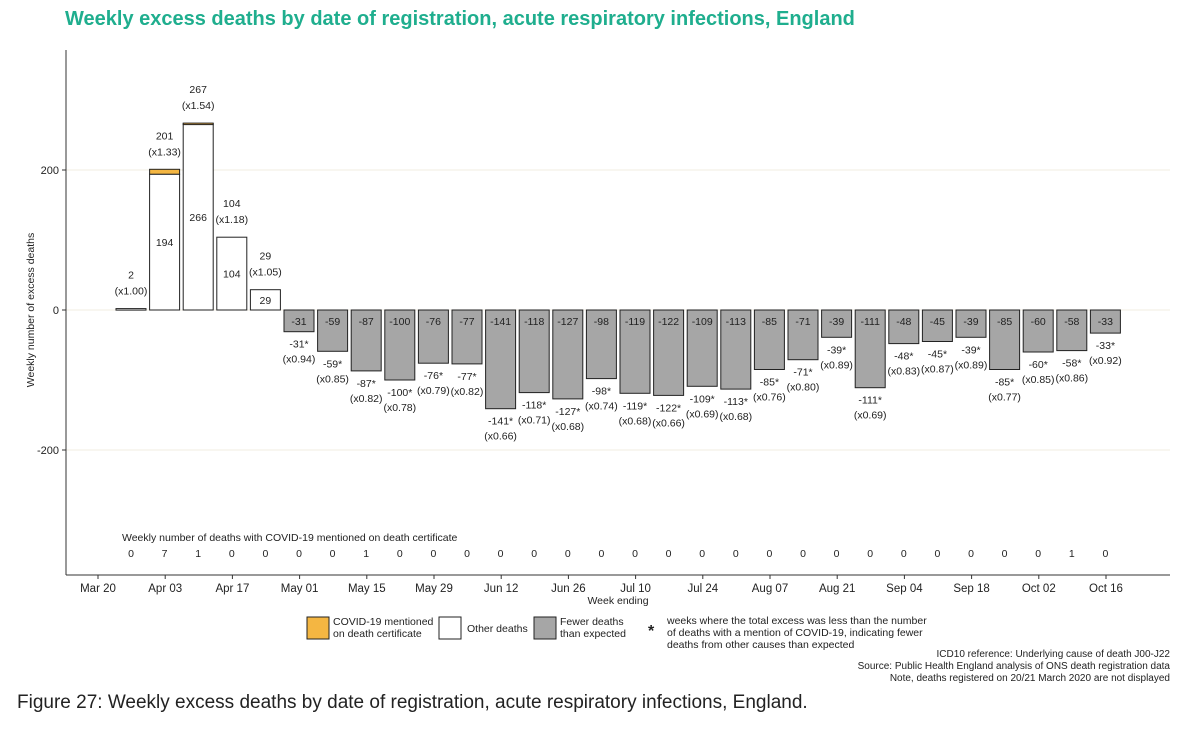 This screenshot has width=1200, height=739. Describe the element at coordinates (1071, 364) in the screenshot. I see `bar-total-label: -58*` at that location.